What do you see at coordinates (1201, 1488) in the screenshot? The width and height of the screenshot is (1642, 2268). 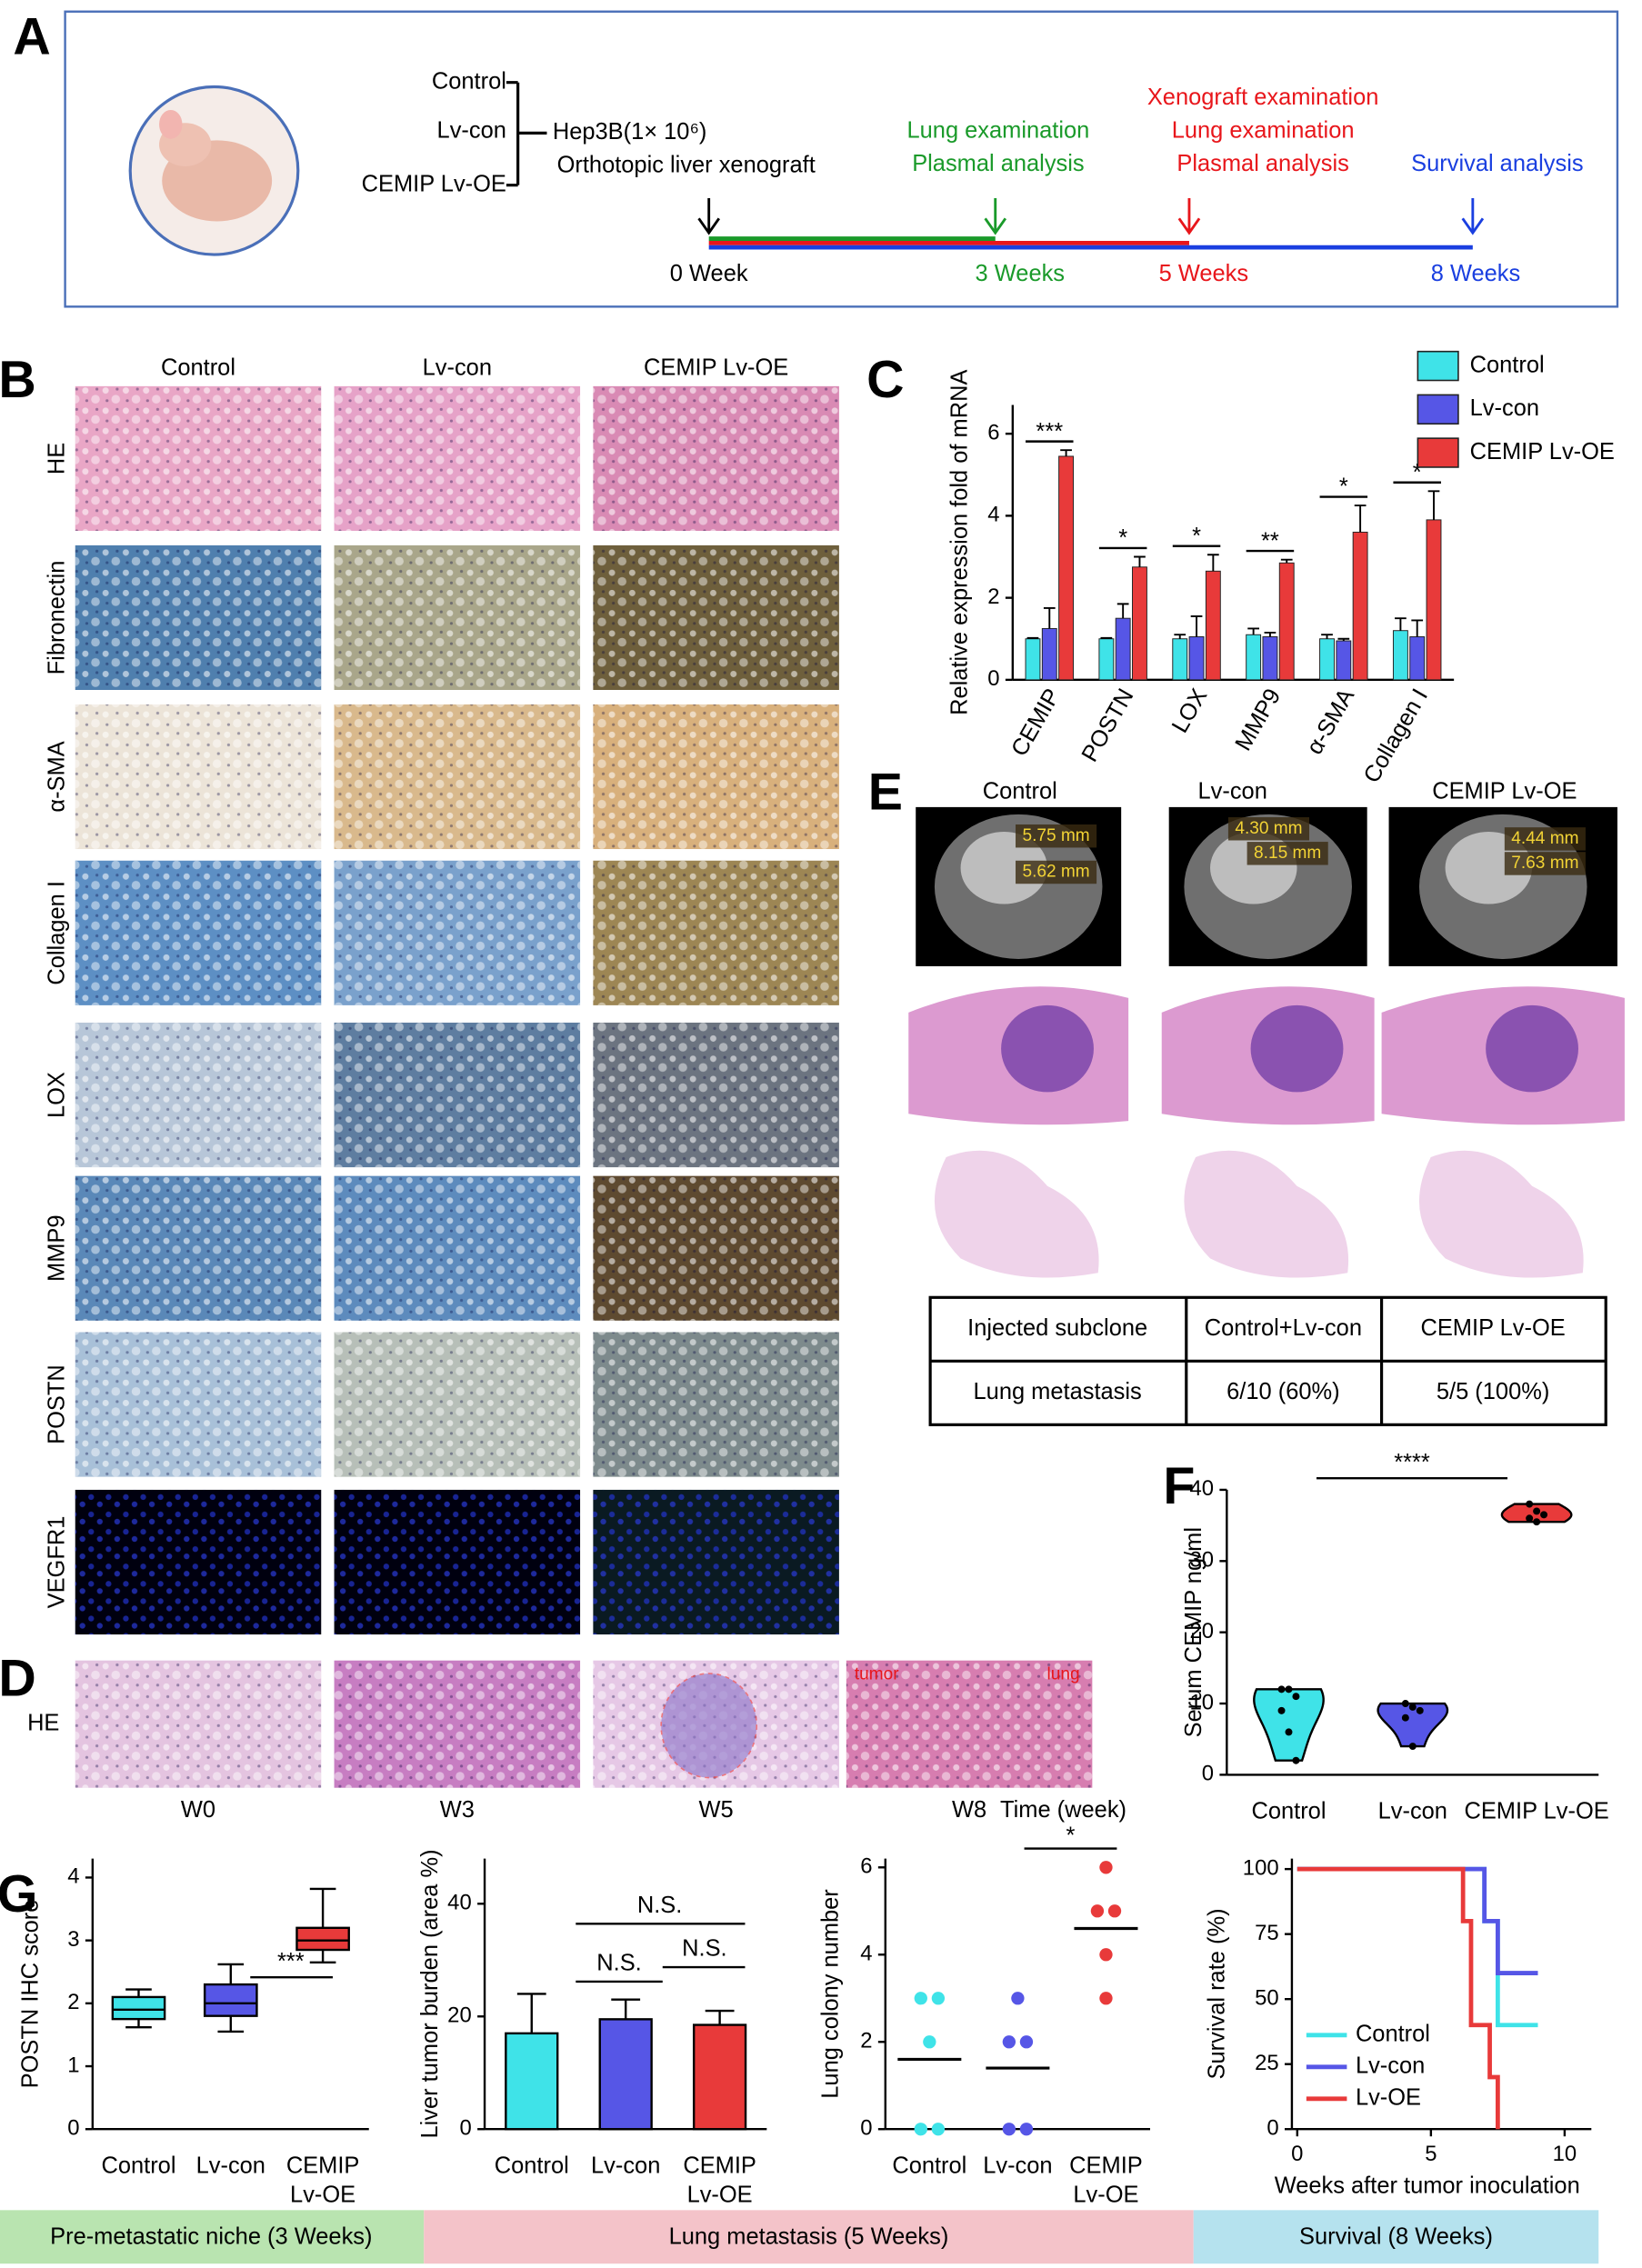 I see `y-tick-label: 40` at bounding box center [1201, 1488].